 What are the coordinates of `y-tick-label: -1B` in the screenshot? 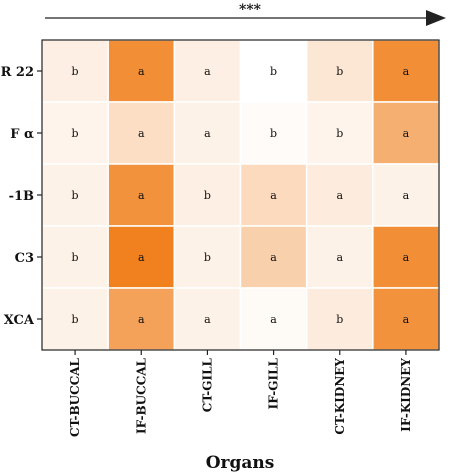 It's located at (21, 196).